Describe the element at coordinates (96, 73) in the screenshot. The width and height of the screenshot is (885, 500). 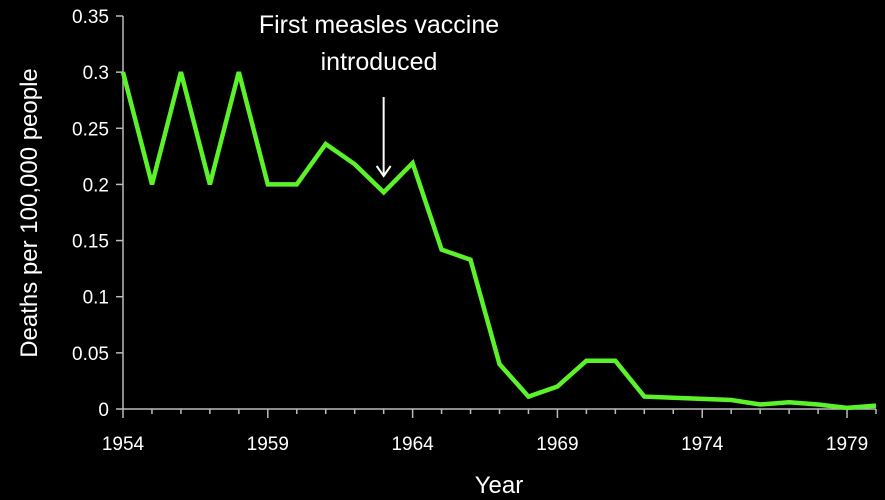
I see `y-tick-label: 0.3` at that location.